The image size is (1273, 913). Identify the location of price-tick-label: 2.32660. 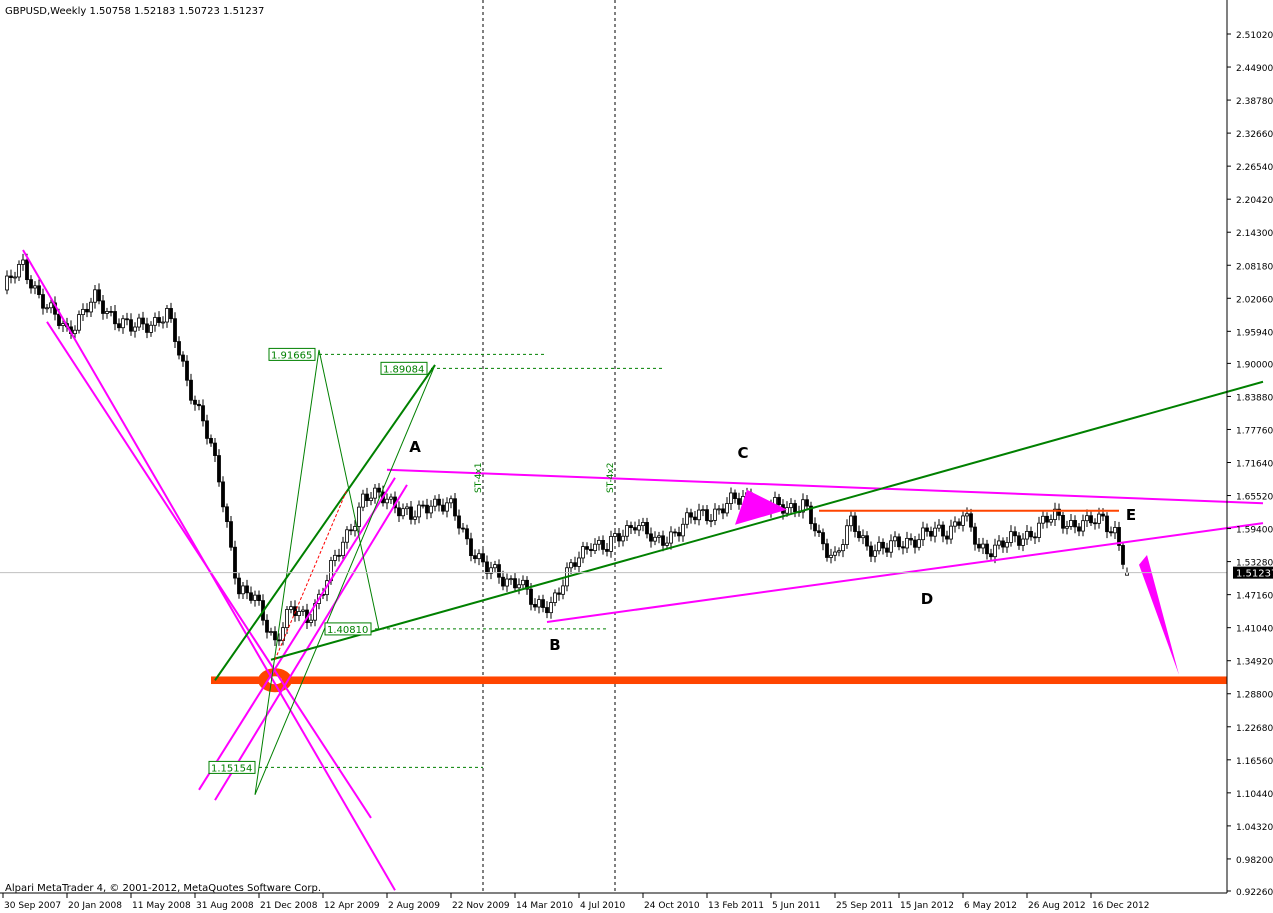
(1254, 135).